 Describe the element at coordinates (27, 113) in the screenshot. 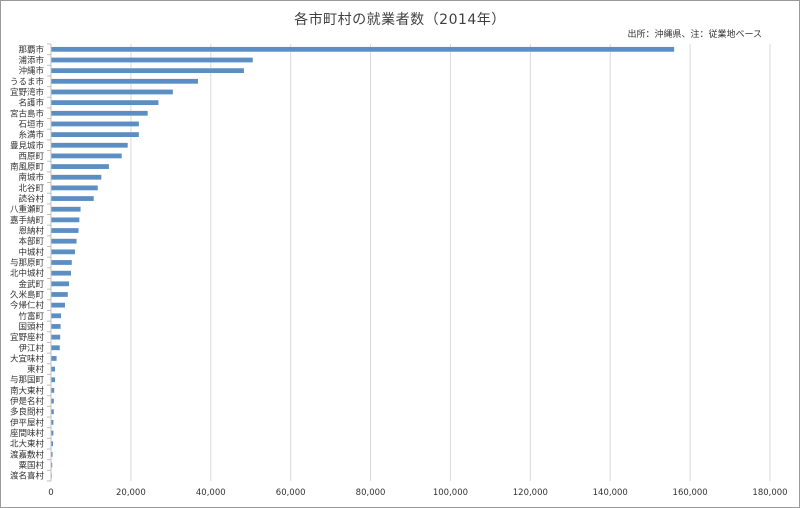

I see `category-label: 宮古島市` at that location.